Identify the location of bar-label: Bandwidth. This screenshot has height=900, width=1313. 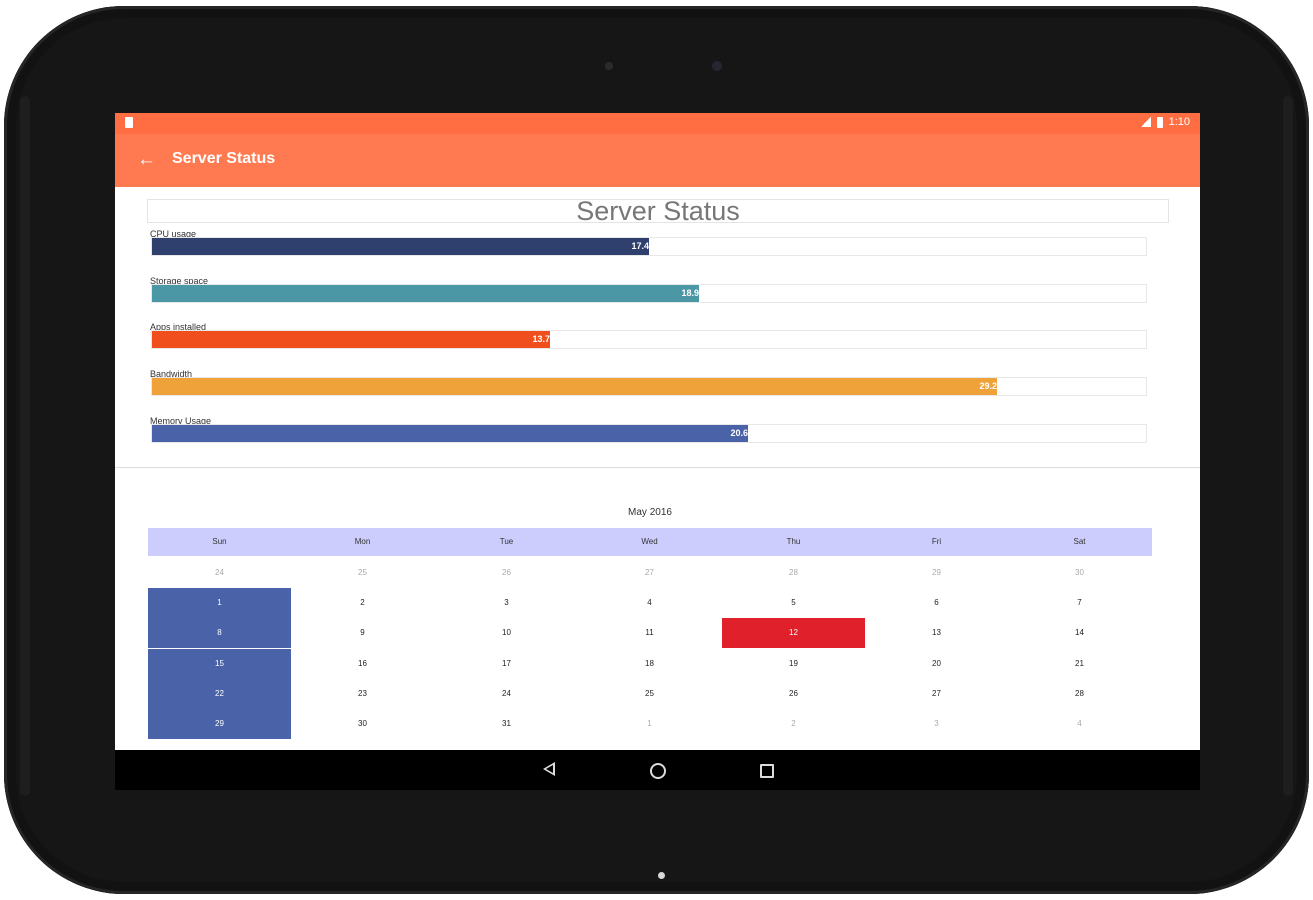
(171, 374).